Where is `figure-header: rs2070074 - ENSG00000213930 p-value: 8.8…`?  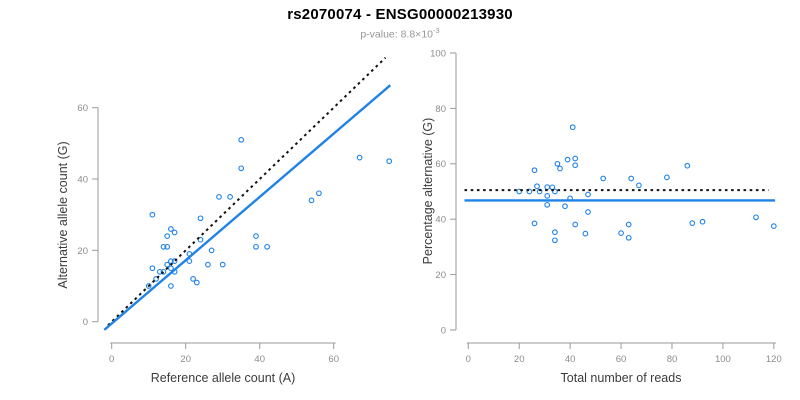 figure-header: rs2070074 - ENSG00000213930 p-value: 8.8… is located at coordinates (400, 20).